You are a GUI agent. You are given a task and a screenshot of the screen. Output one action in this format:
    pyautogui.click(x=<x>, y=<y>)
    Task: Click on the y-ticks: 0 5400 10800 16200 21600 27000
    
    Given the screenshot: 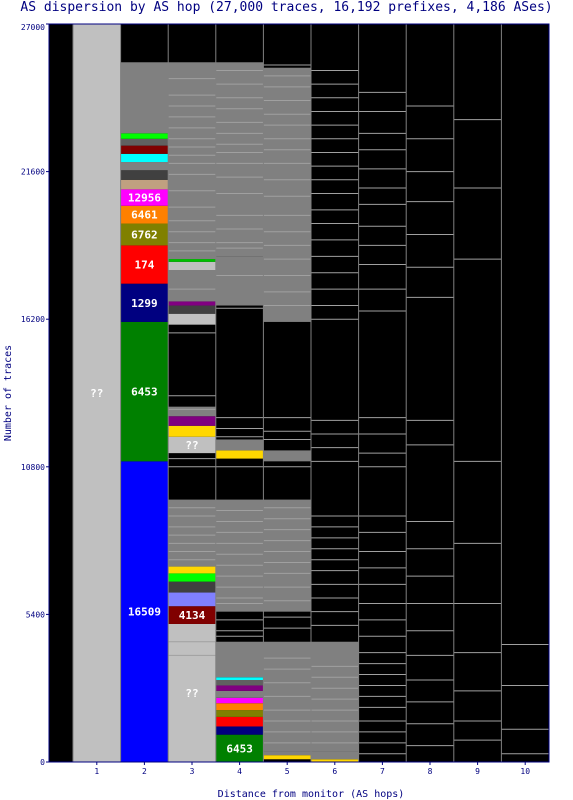 What is the action you would take?
    pyautogui.click(x=35, y=395)
    